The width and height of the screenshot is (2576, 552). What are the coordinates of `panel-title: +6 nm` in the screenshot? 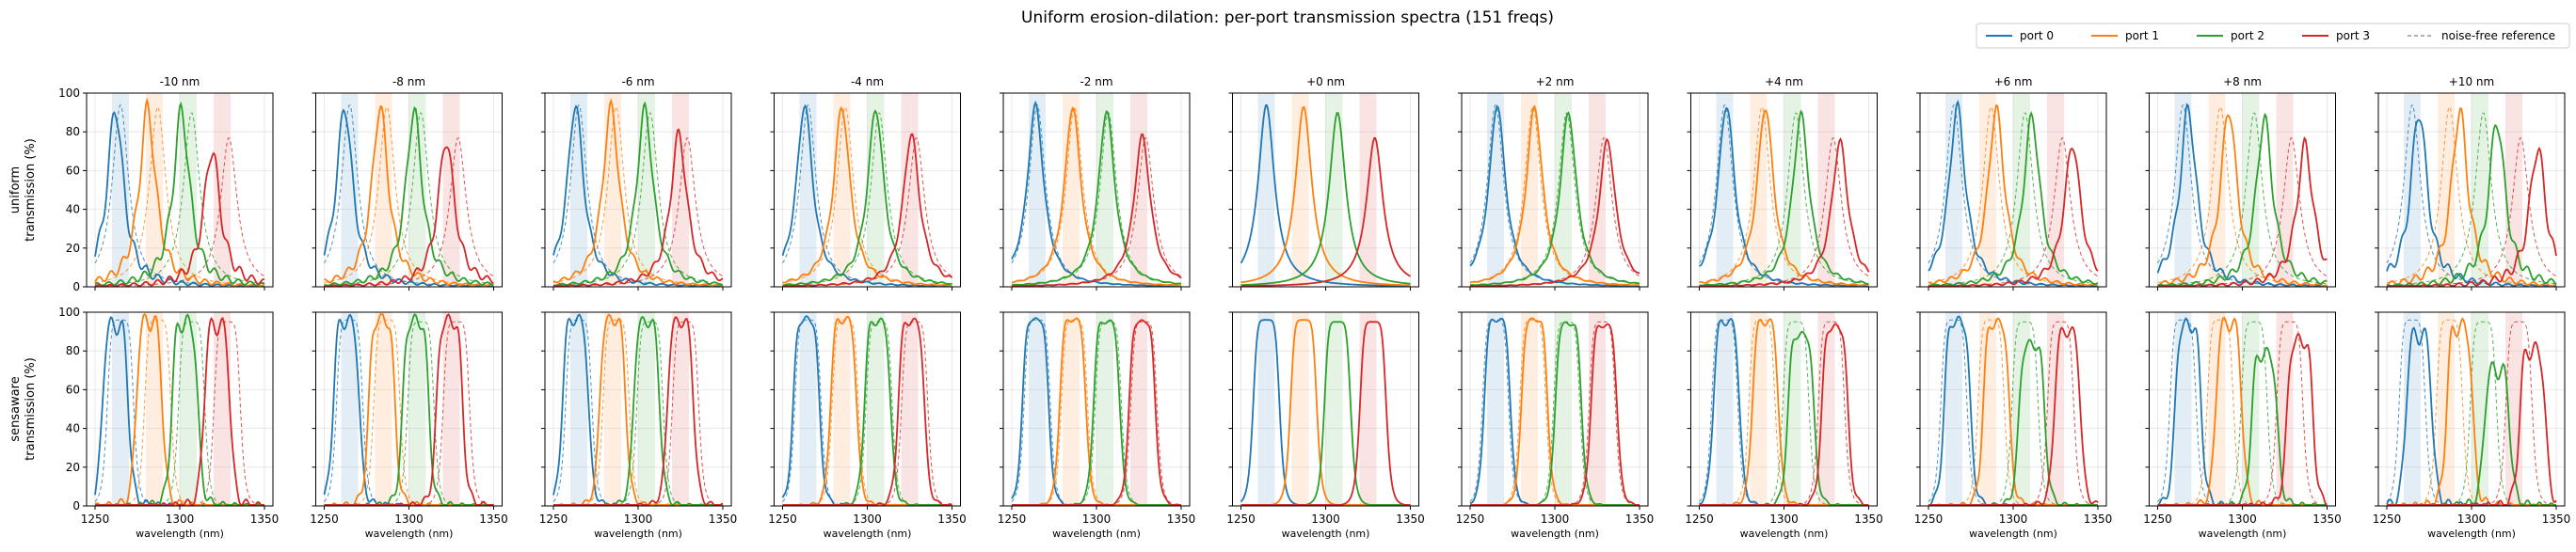 It's located at (2013, 81).